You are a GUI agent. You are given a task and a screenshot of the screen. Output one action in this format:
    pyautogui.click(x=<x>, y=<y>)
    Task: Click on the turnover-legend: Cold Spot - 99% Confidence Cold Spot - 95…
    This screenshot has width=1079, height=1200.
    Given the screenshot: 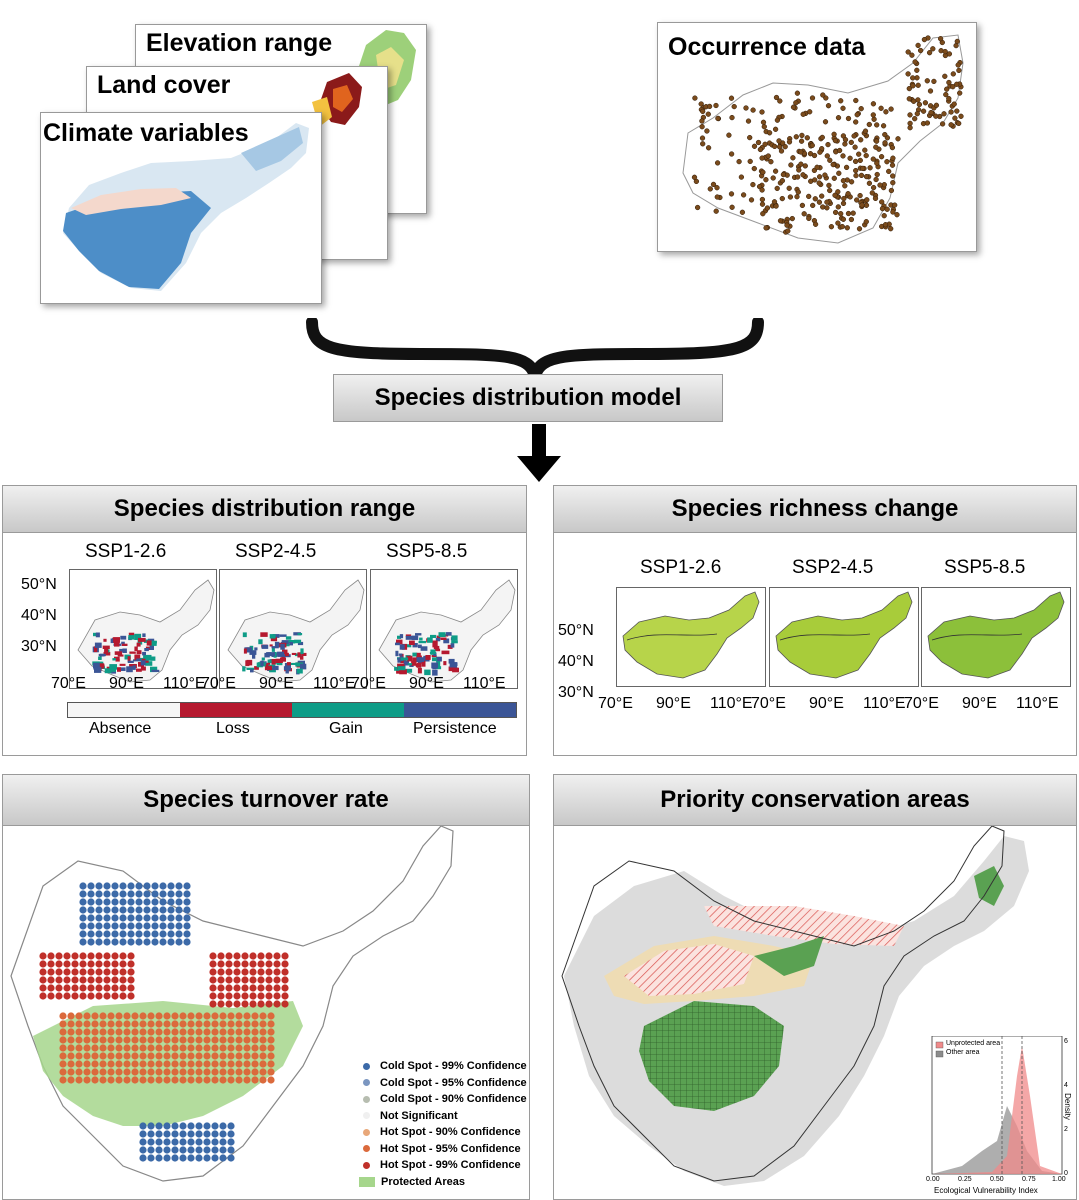 What is the action you would take?
    pyautogui.click(x=444, y=1129)
    